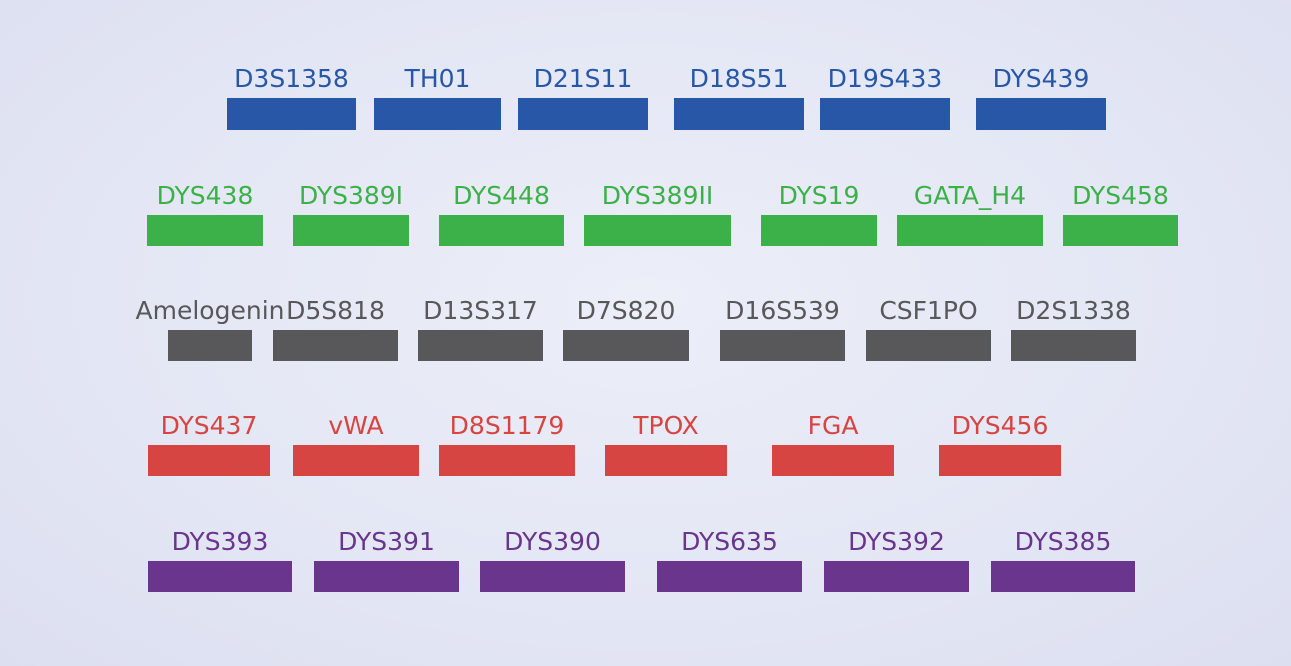 The height and width of the screenshot is (666, 1291). Describe the element at coordinates (1041, 97) in the screenshot. I see `marker-dys439: DYS439` at that location.